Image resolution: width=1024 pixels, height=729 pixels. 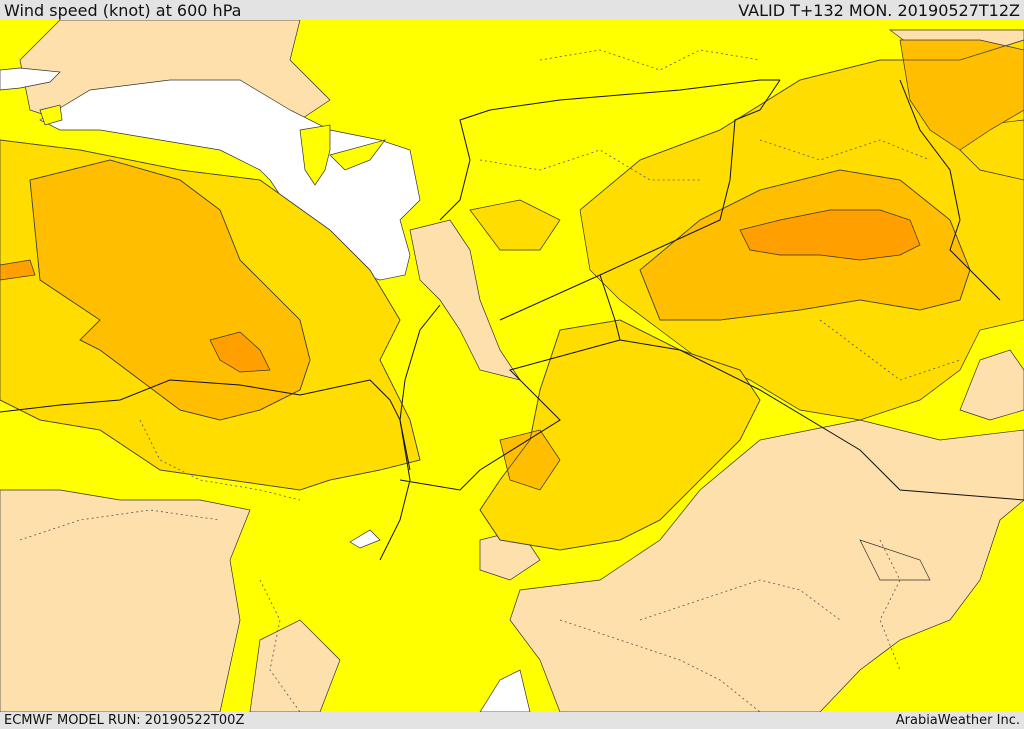 I want to click on credit-label: ArabiaWeather Inc., so click(x=957, y=720).